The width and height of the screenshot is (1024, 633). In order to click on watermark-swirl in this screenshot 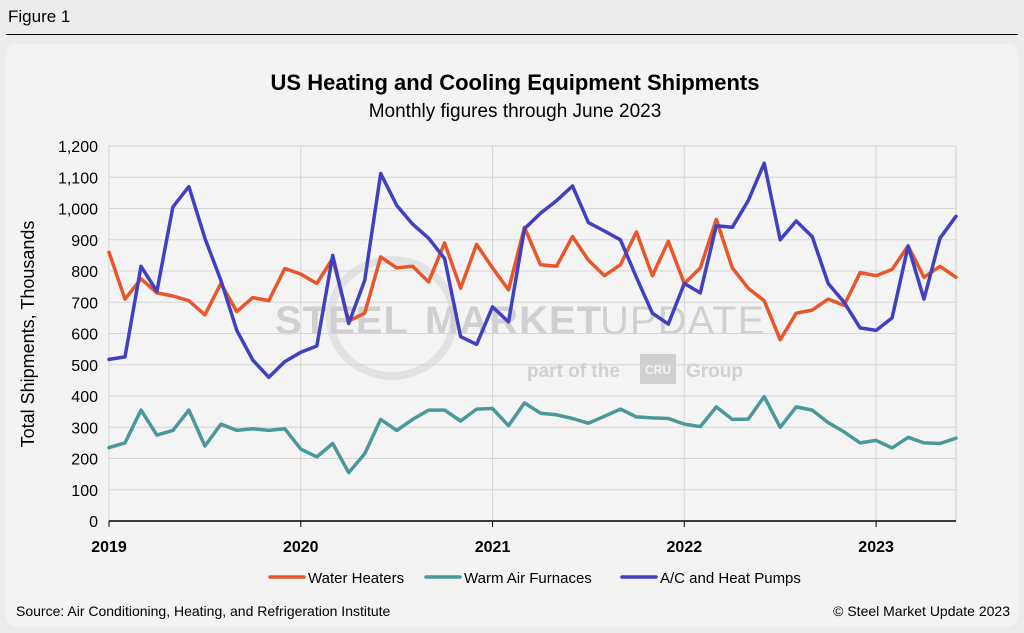, I will do `click(392, 318)`.